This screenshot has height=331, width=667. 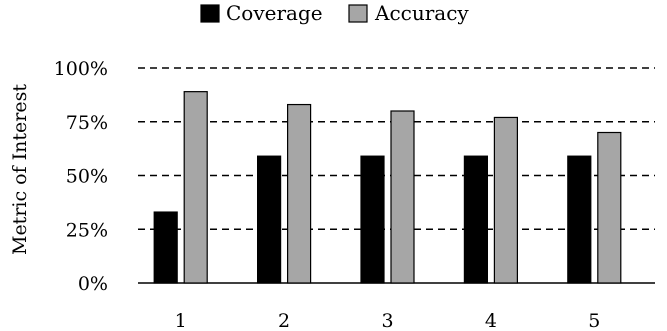 What do you see at coordinates (181, 320) in the screenshot?
I see `x-tick-label: 1` at bounding box center [181, 320].